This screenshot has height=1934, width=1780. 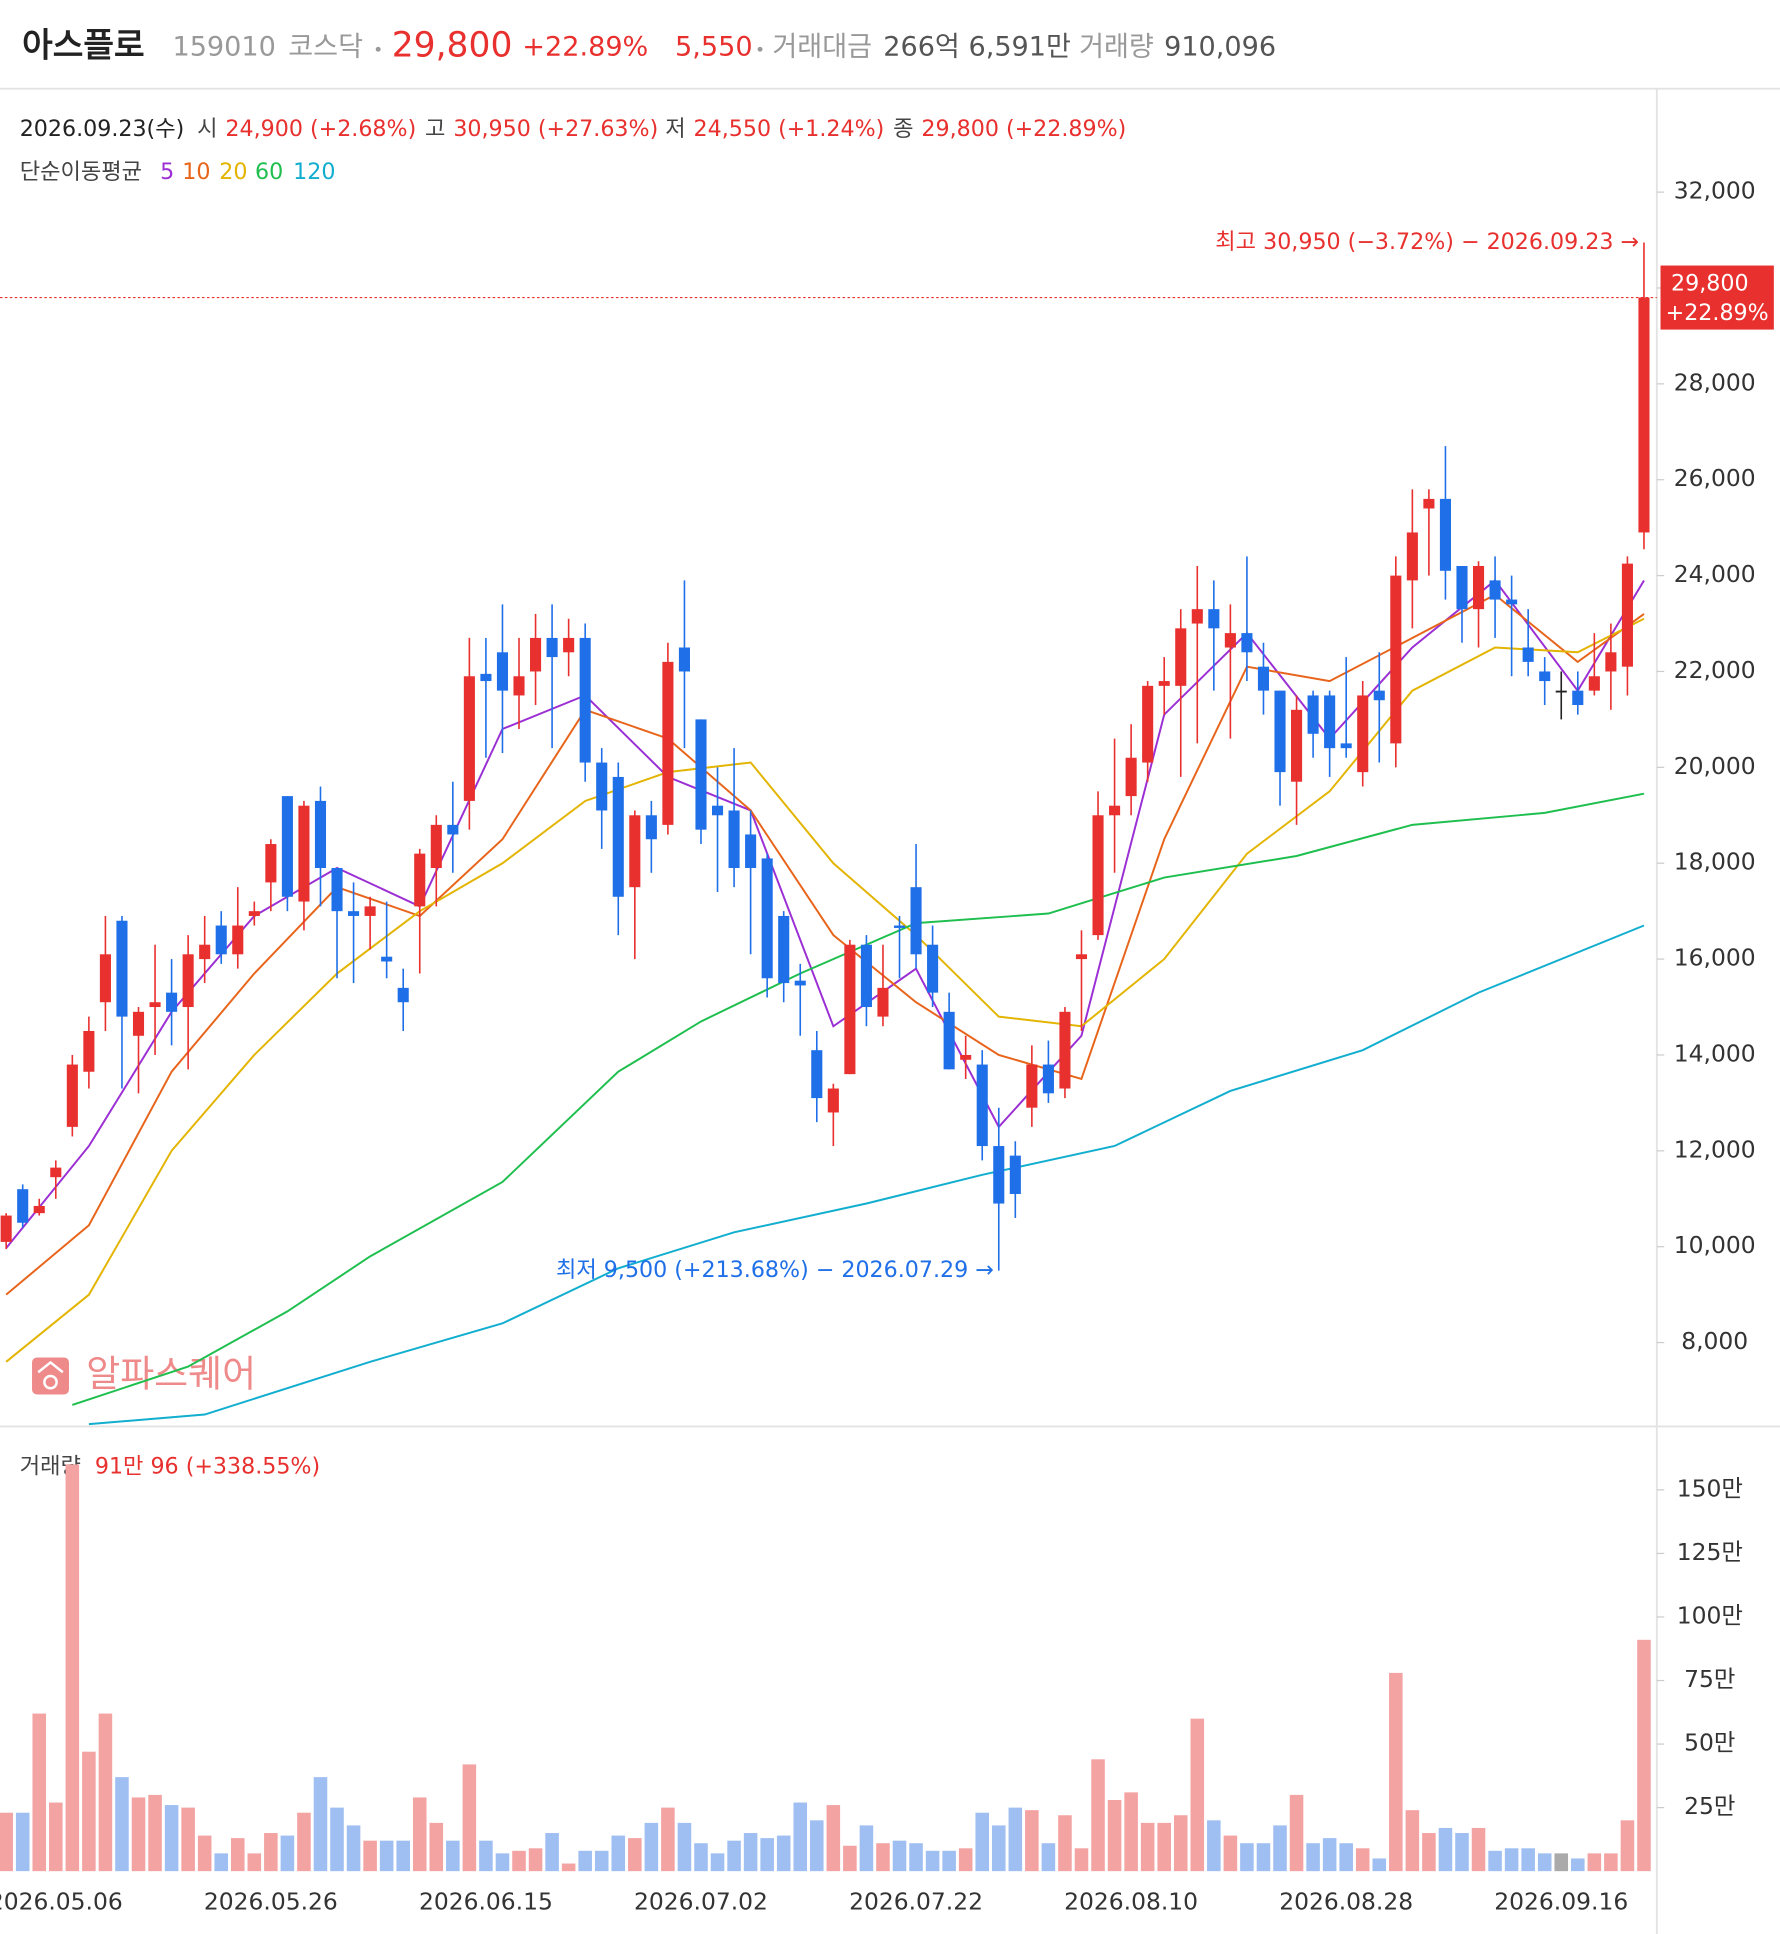 I want to click on y-tick-label: 26,000, so click(x=1715, y=478).